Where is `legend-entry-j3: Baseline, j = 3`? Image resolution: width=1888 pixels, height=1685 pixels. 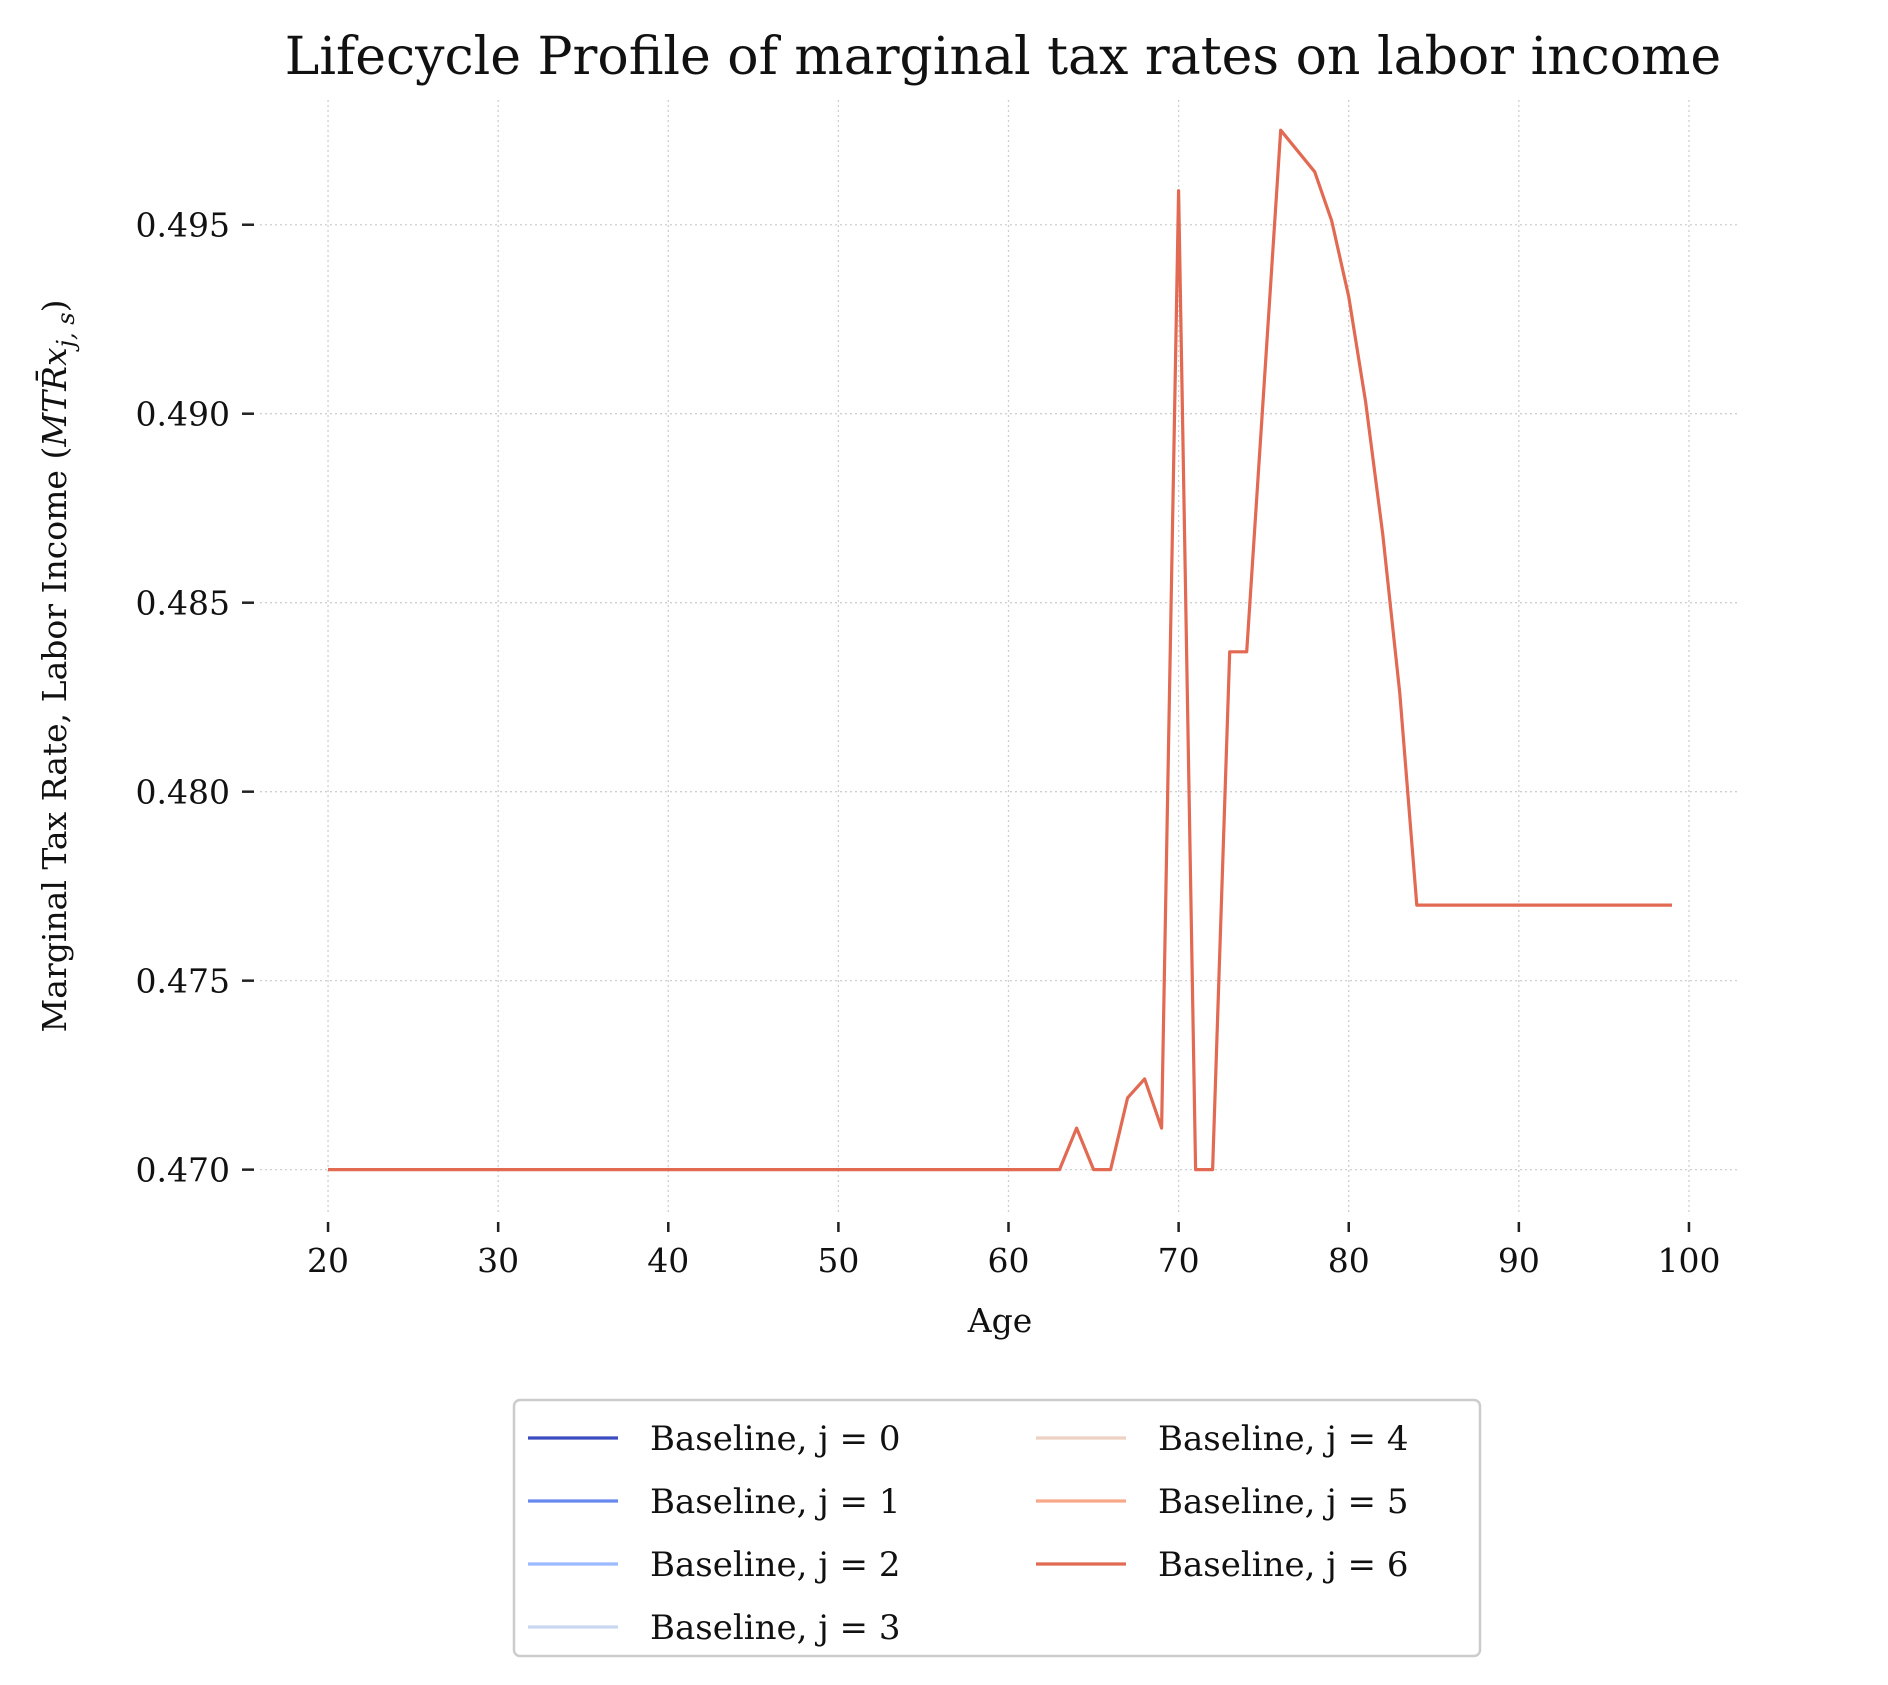 legend-entry-j3: Baseline, j = 3 is located at coordinates (714, 1628).